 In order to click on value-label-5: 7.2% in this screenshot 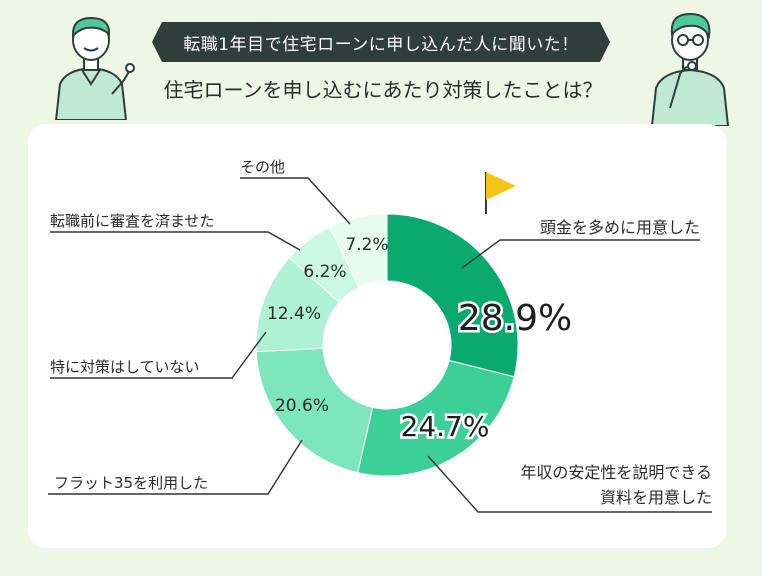, I will do `click(366, 245)`.